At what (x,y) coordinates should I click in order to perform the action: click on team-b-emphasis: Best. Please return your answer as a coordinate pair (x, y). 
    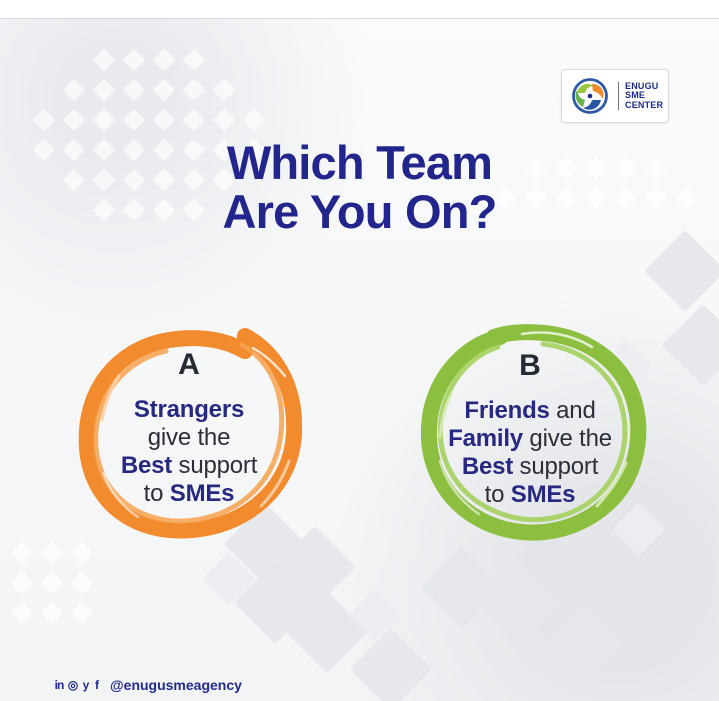
    Looking at the image, I should click on (487, 466).